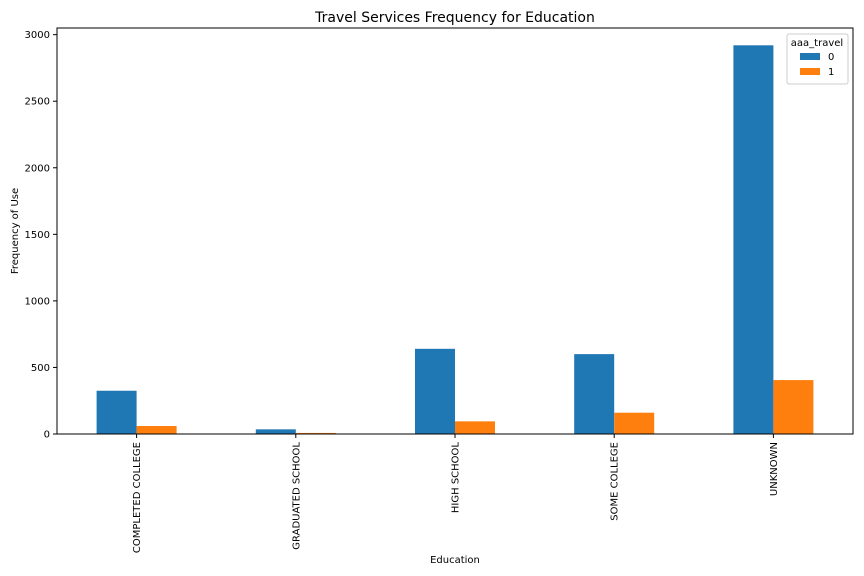 Image resolution: width=864 pixels, height=576 pixels. I want to click on y-tick-label: 500, so click(40, 368).